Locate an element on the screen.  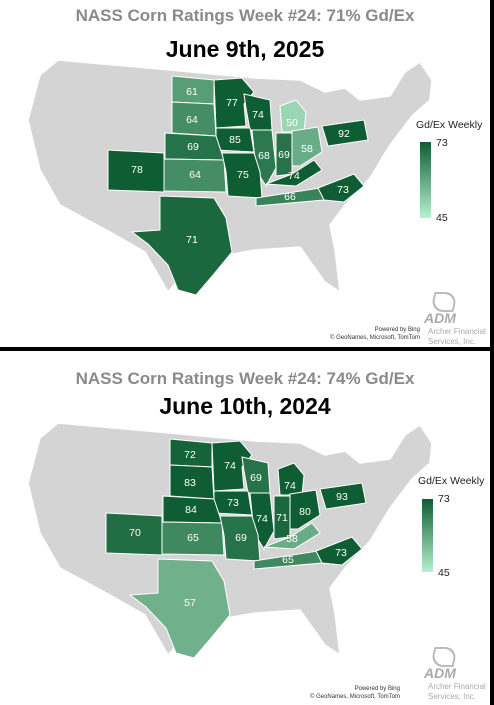
state-value-mo: 75 is located at coordinates (243, 175).